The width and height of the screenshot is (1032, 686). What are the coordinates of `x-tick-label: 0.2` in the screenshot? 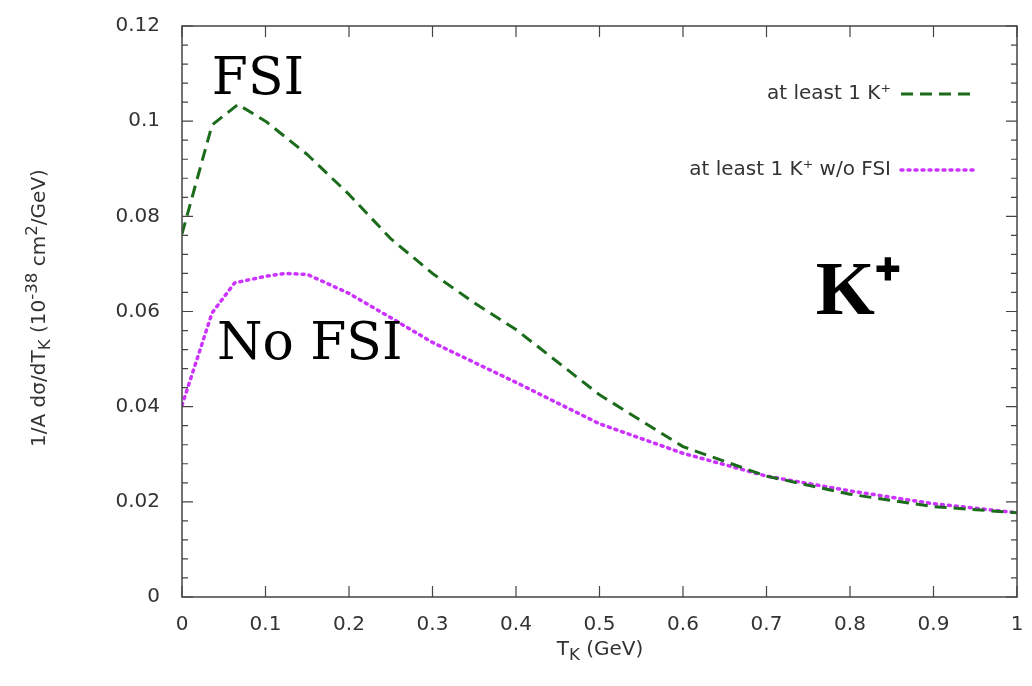 It's located at (349, 623).